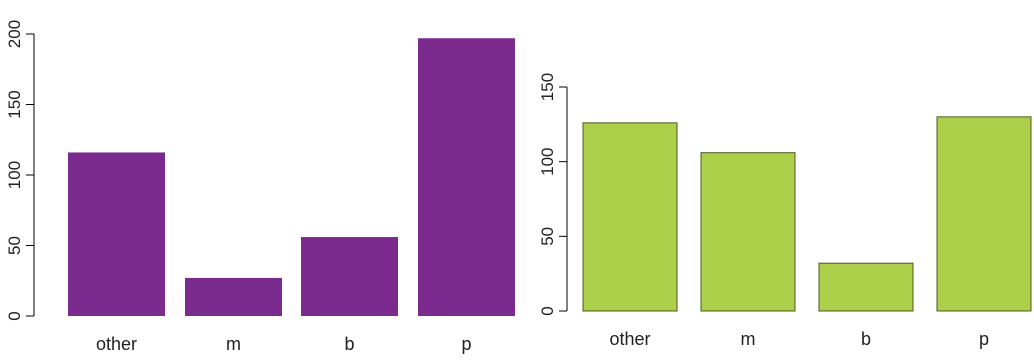  I want to click on y-tick-label: 200, so click(14, 34).